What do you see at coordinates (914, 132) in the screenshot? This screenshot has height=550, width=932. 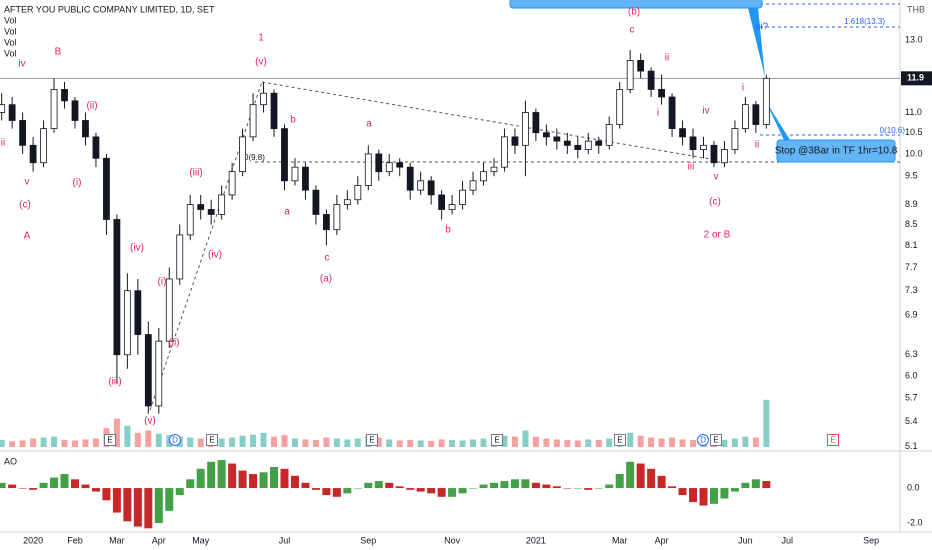 I see `y-tick-label: 10.5` at bounding box center [914, 132].